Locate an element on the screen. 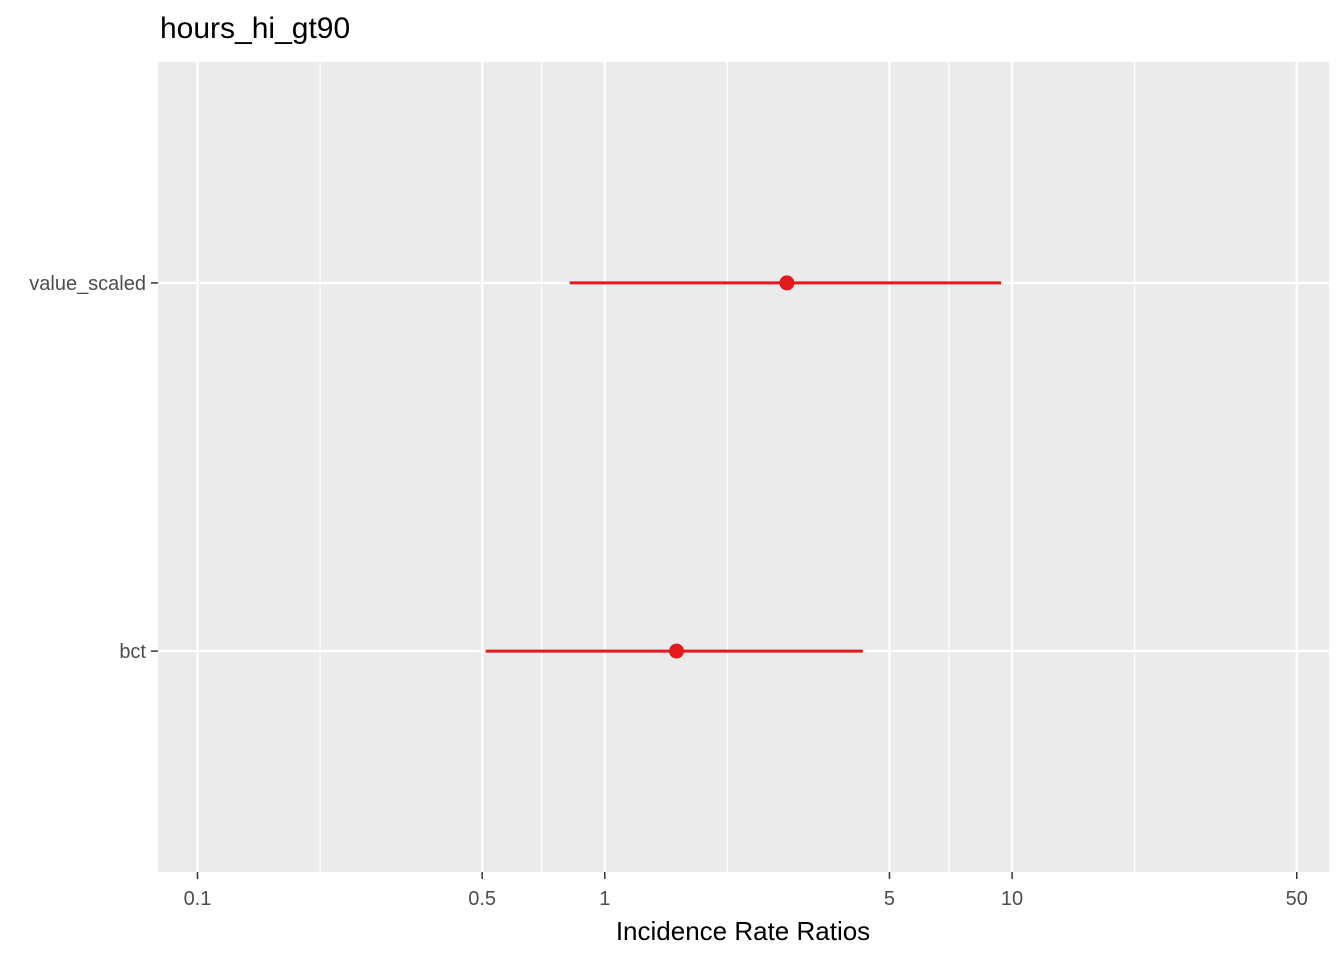  x-tick-label: 0.1 is located at coordinates (198, 899).